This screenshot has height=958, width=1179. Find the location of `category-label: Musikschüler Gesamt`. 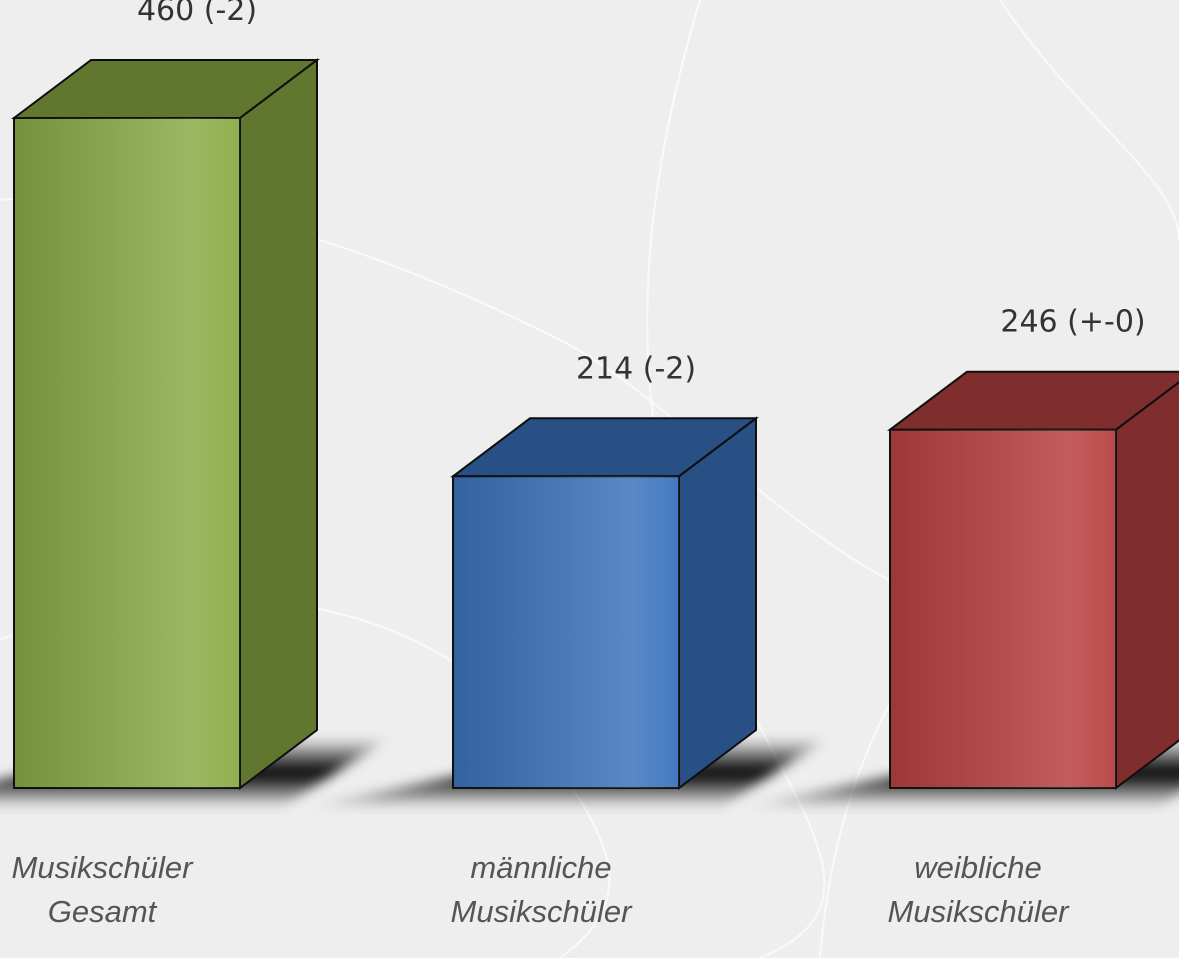

category-label: Musikschüler Gesamt is located at coordinates (102, 889).